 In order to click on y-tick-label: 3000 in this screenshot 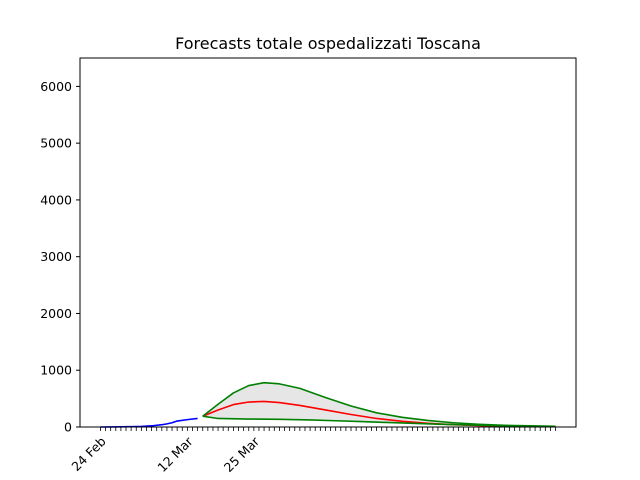, I will do `click(56, 256)`.